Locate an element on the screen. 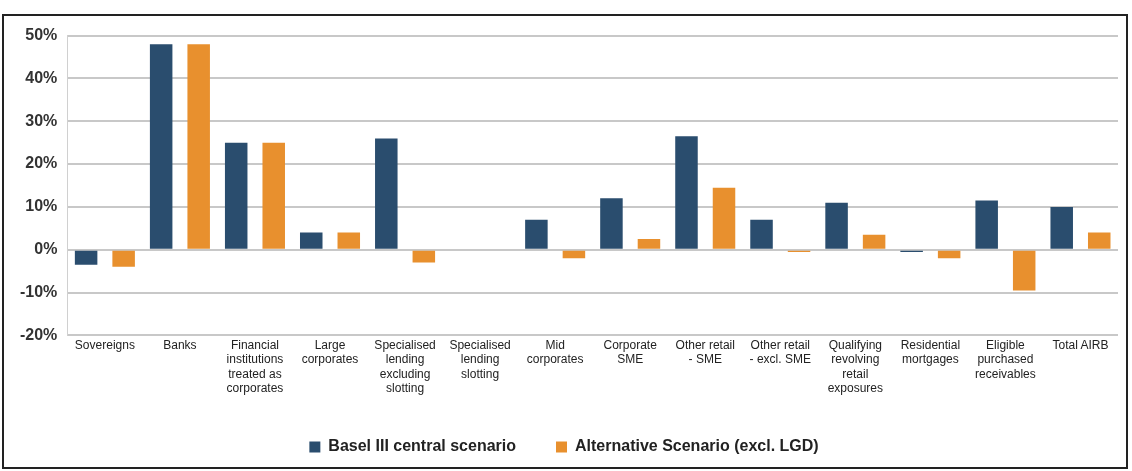 Image resolution: width=1132 pixels, height=471 pixels. x-tick-label: Mid corporates is located at coordinates (555, 352).